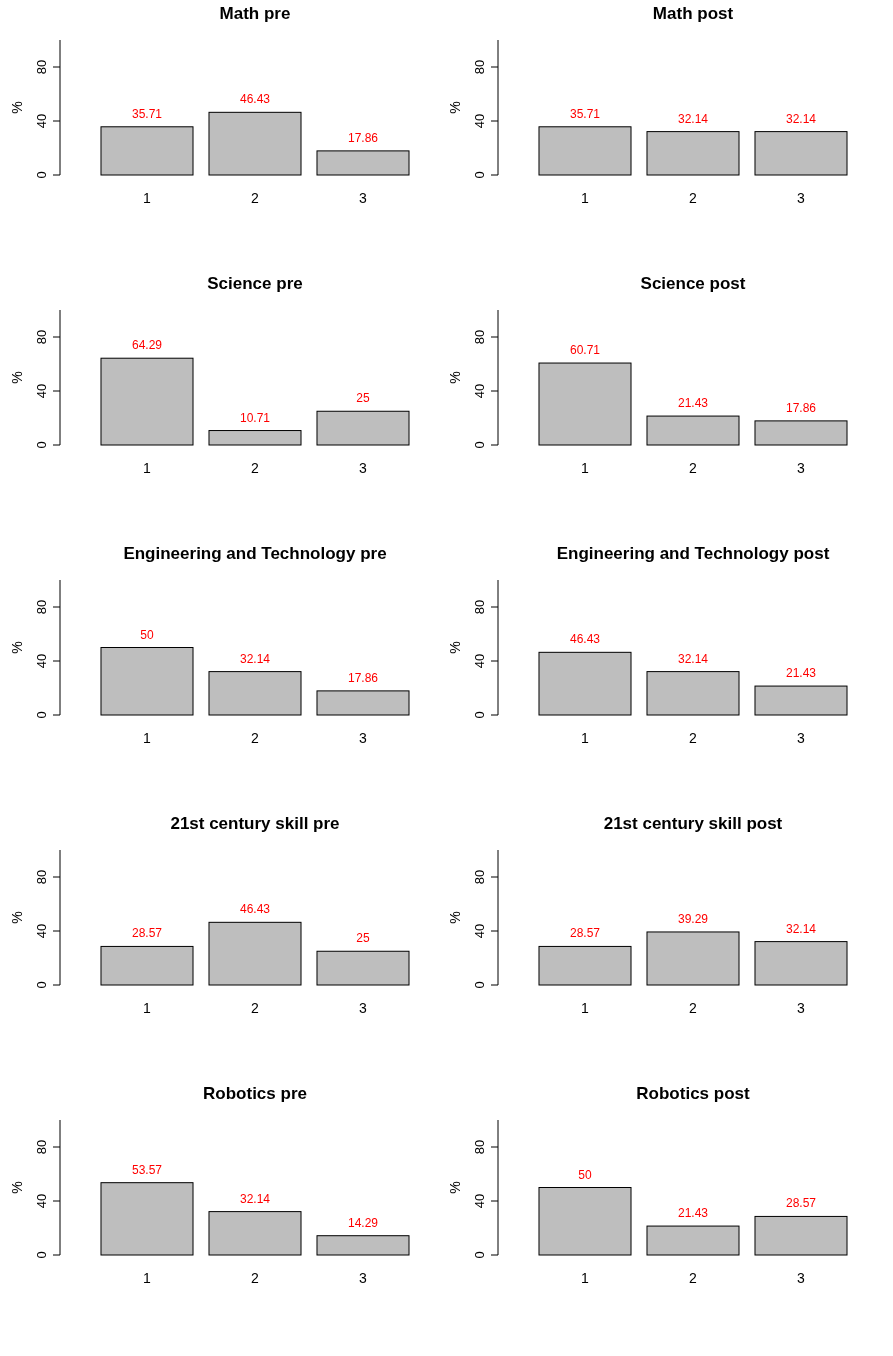  What do you see at coordinates (255, 1093) in the screenshot?
I see `chart-title: Robotics pre` at bounding box center [255, 1093].